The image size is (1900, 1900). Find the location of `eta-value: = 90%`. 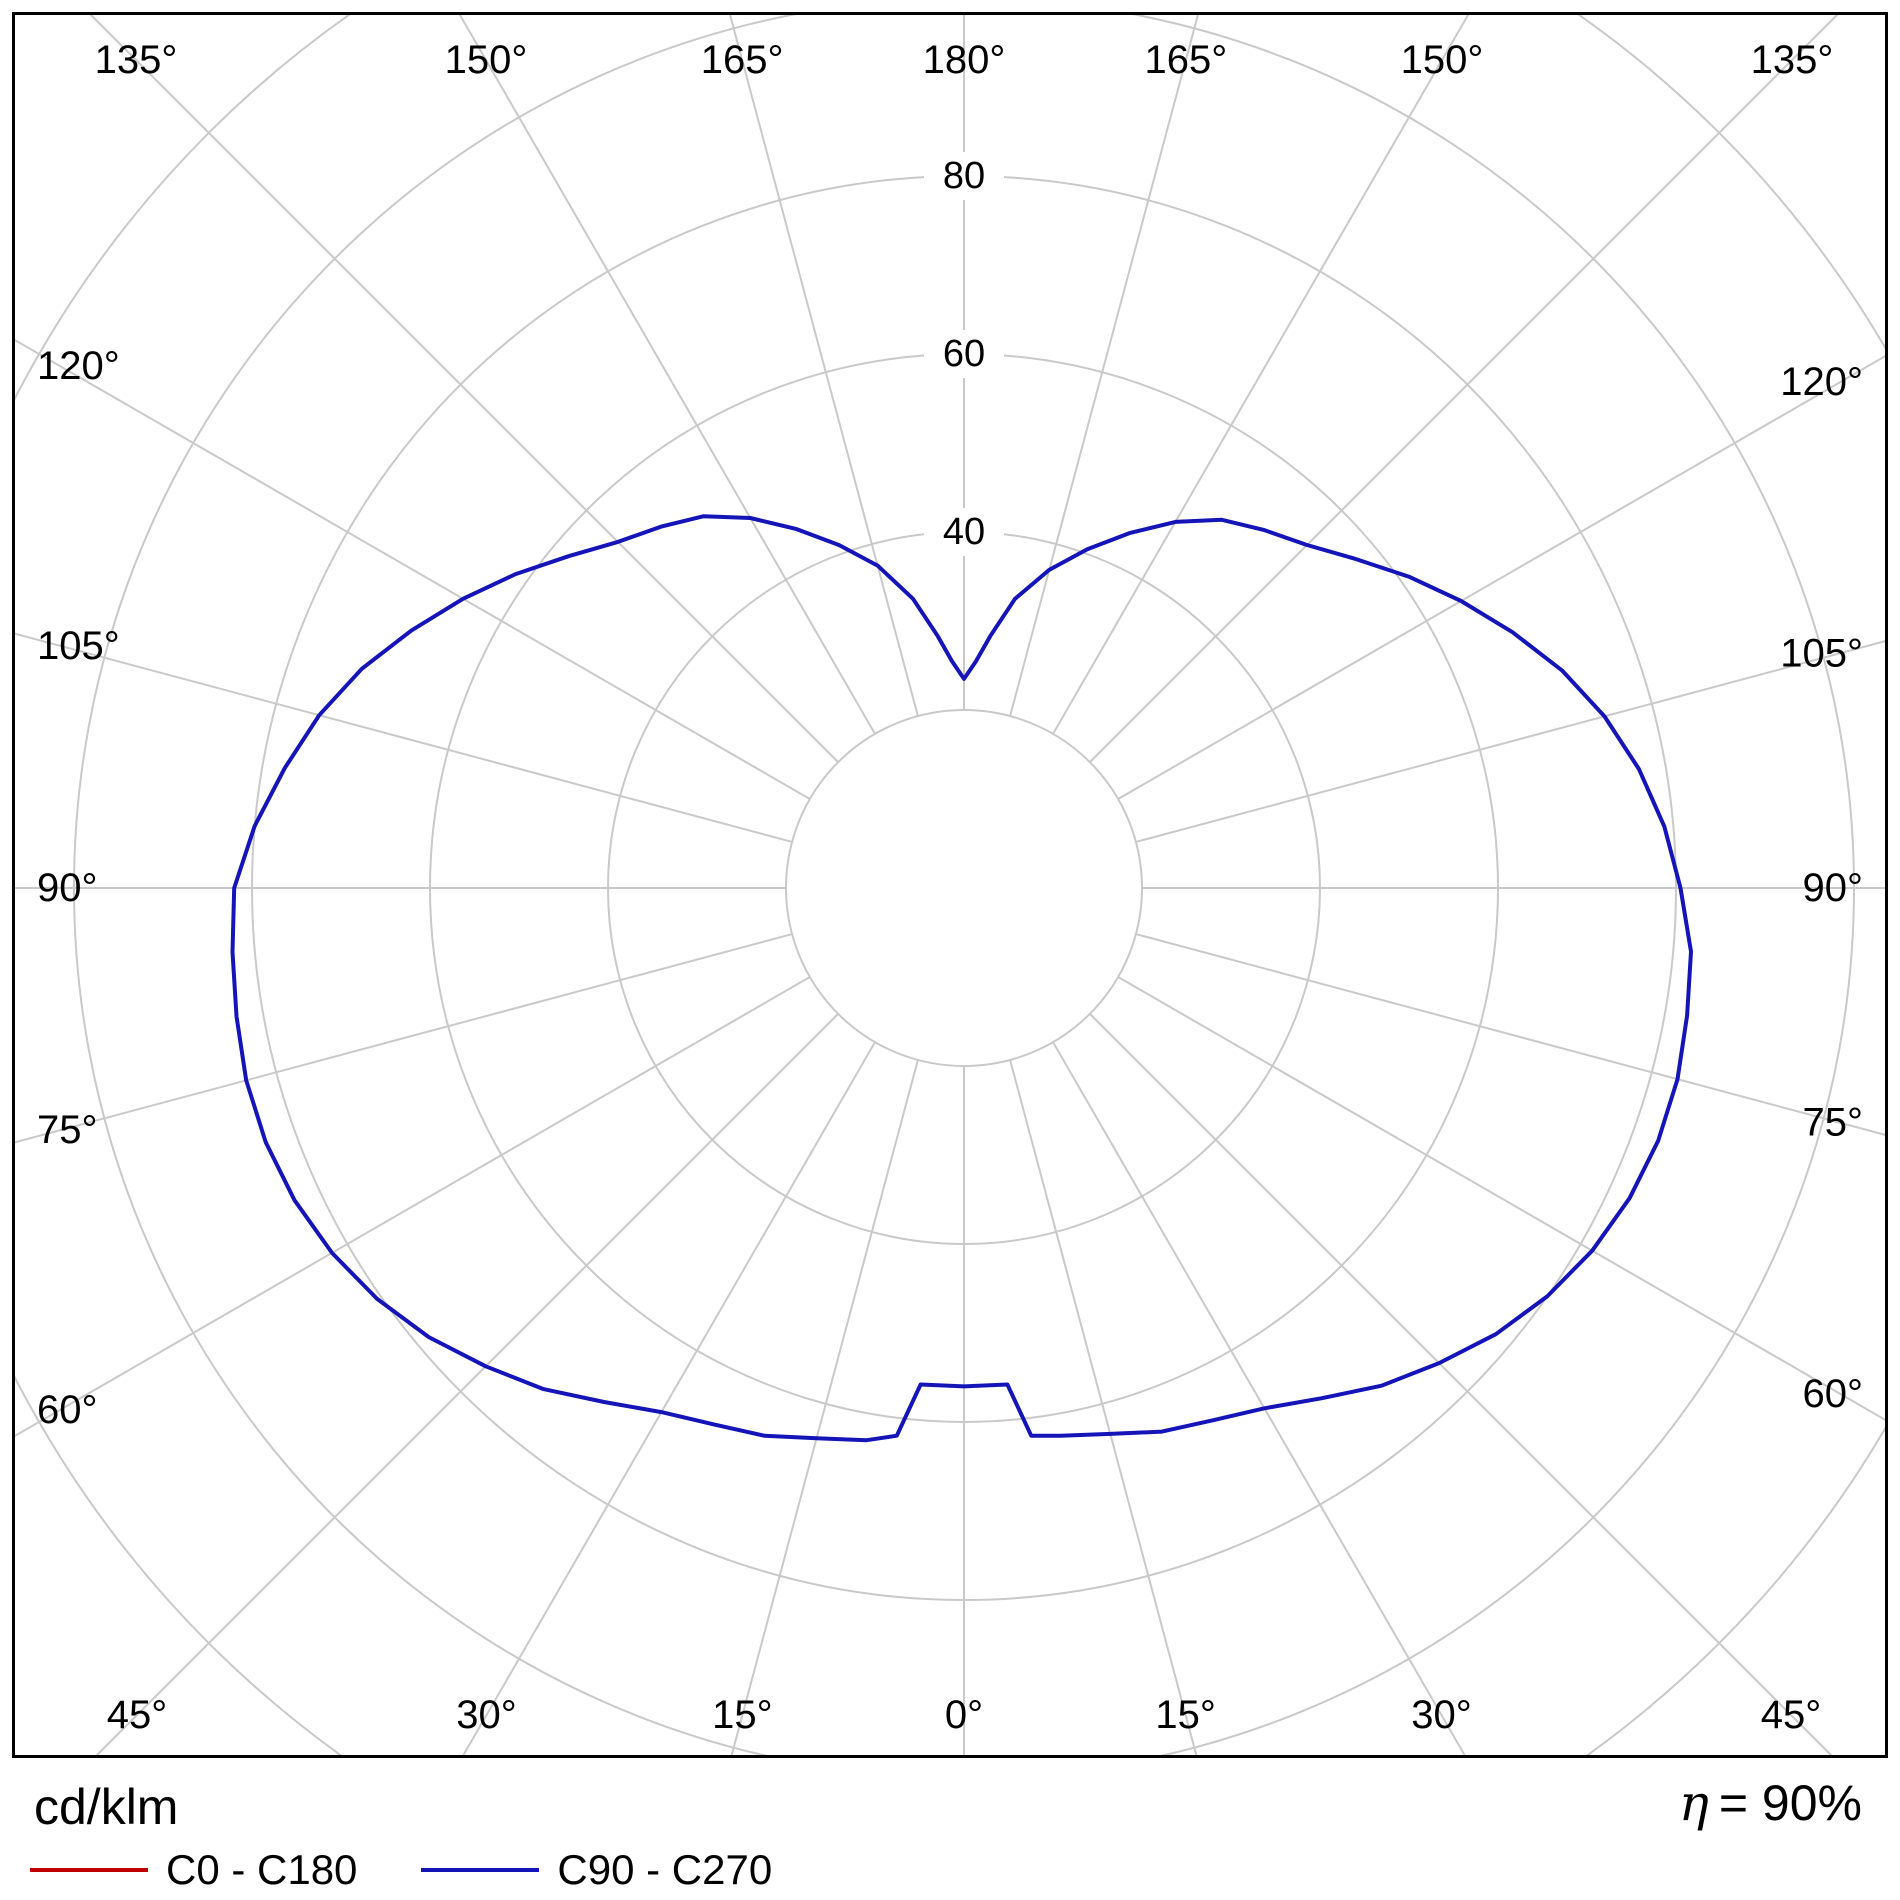

eta-value: = 90% is located at coordinates (1790, 1803).